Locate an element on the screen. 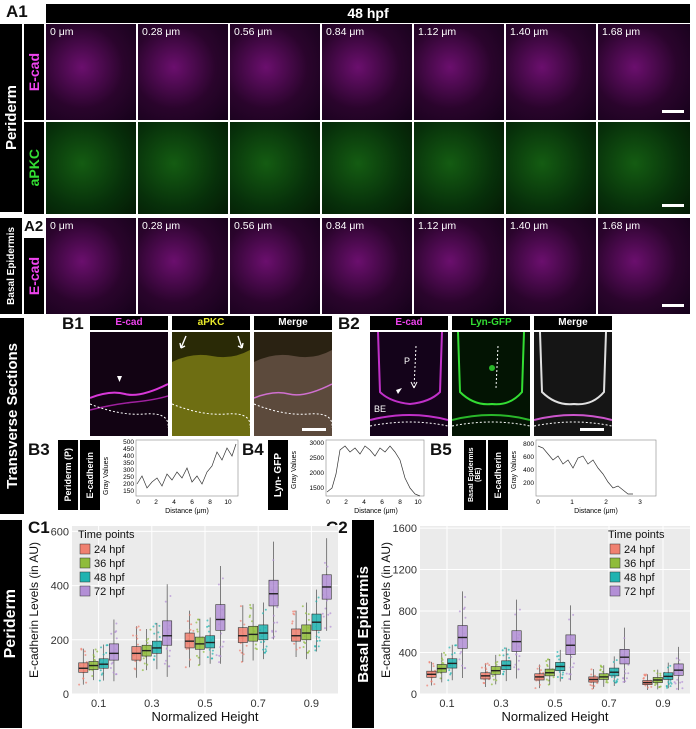 This screenshot has height=729, width=696. b1-ecad-header-text: E-cad is located at coordinates (129, 322).